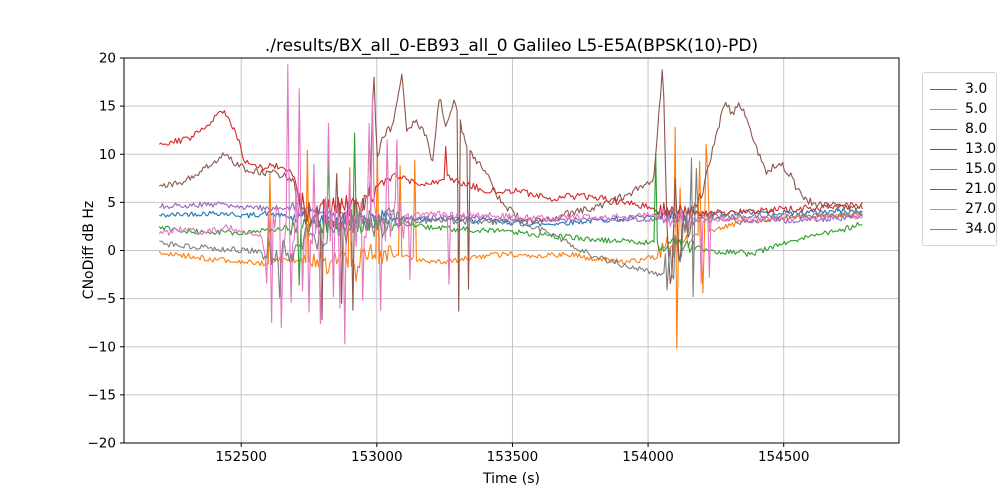 The height and width of the screenshot is (500, 1000). I want to click on legend-item: 27.0, so click(963, 209).